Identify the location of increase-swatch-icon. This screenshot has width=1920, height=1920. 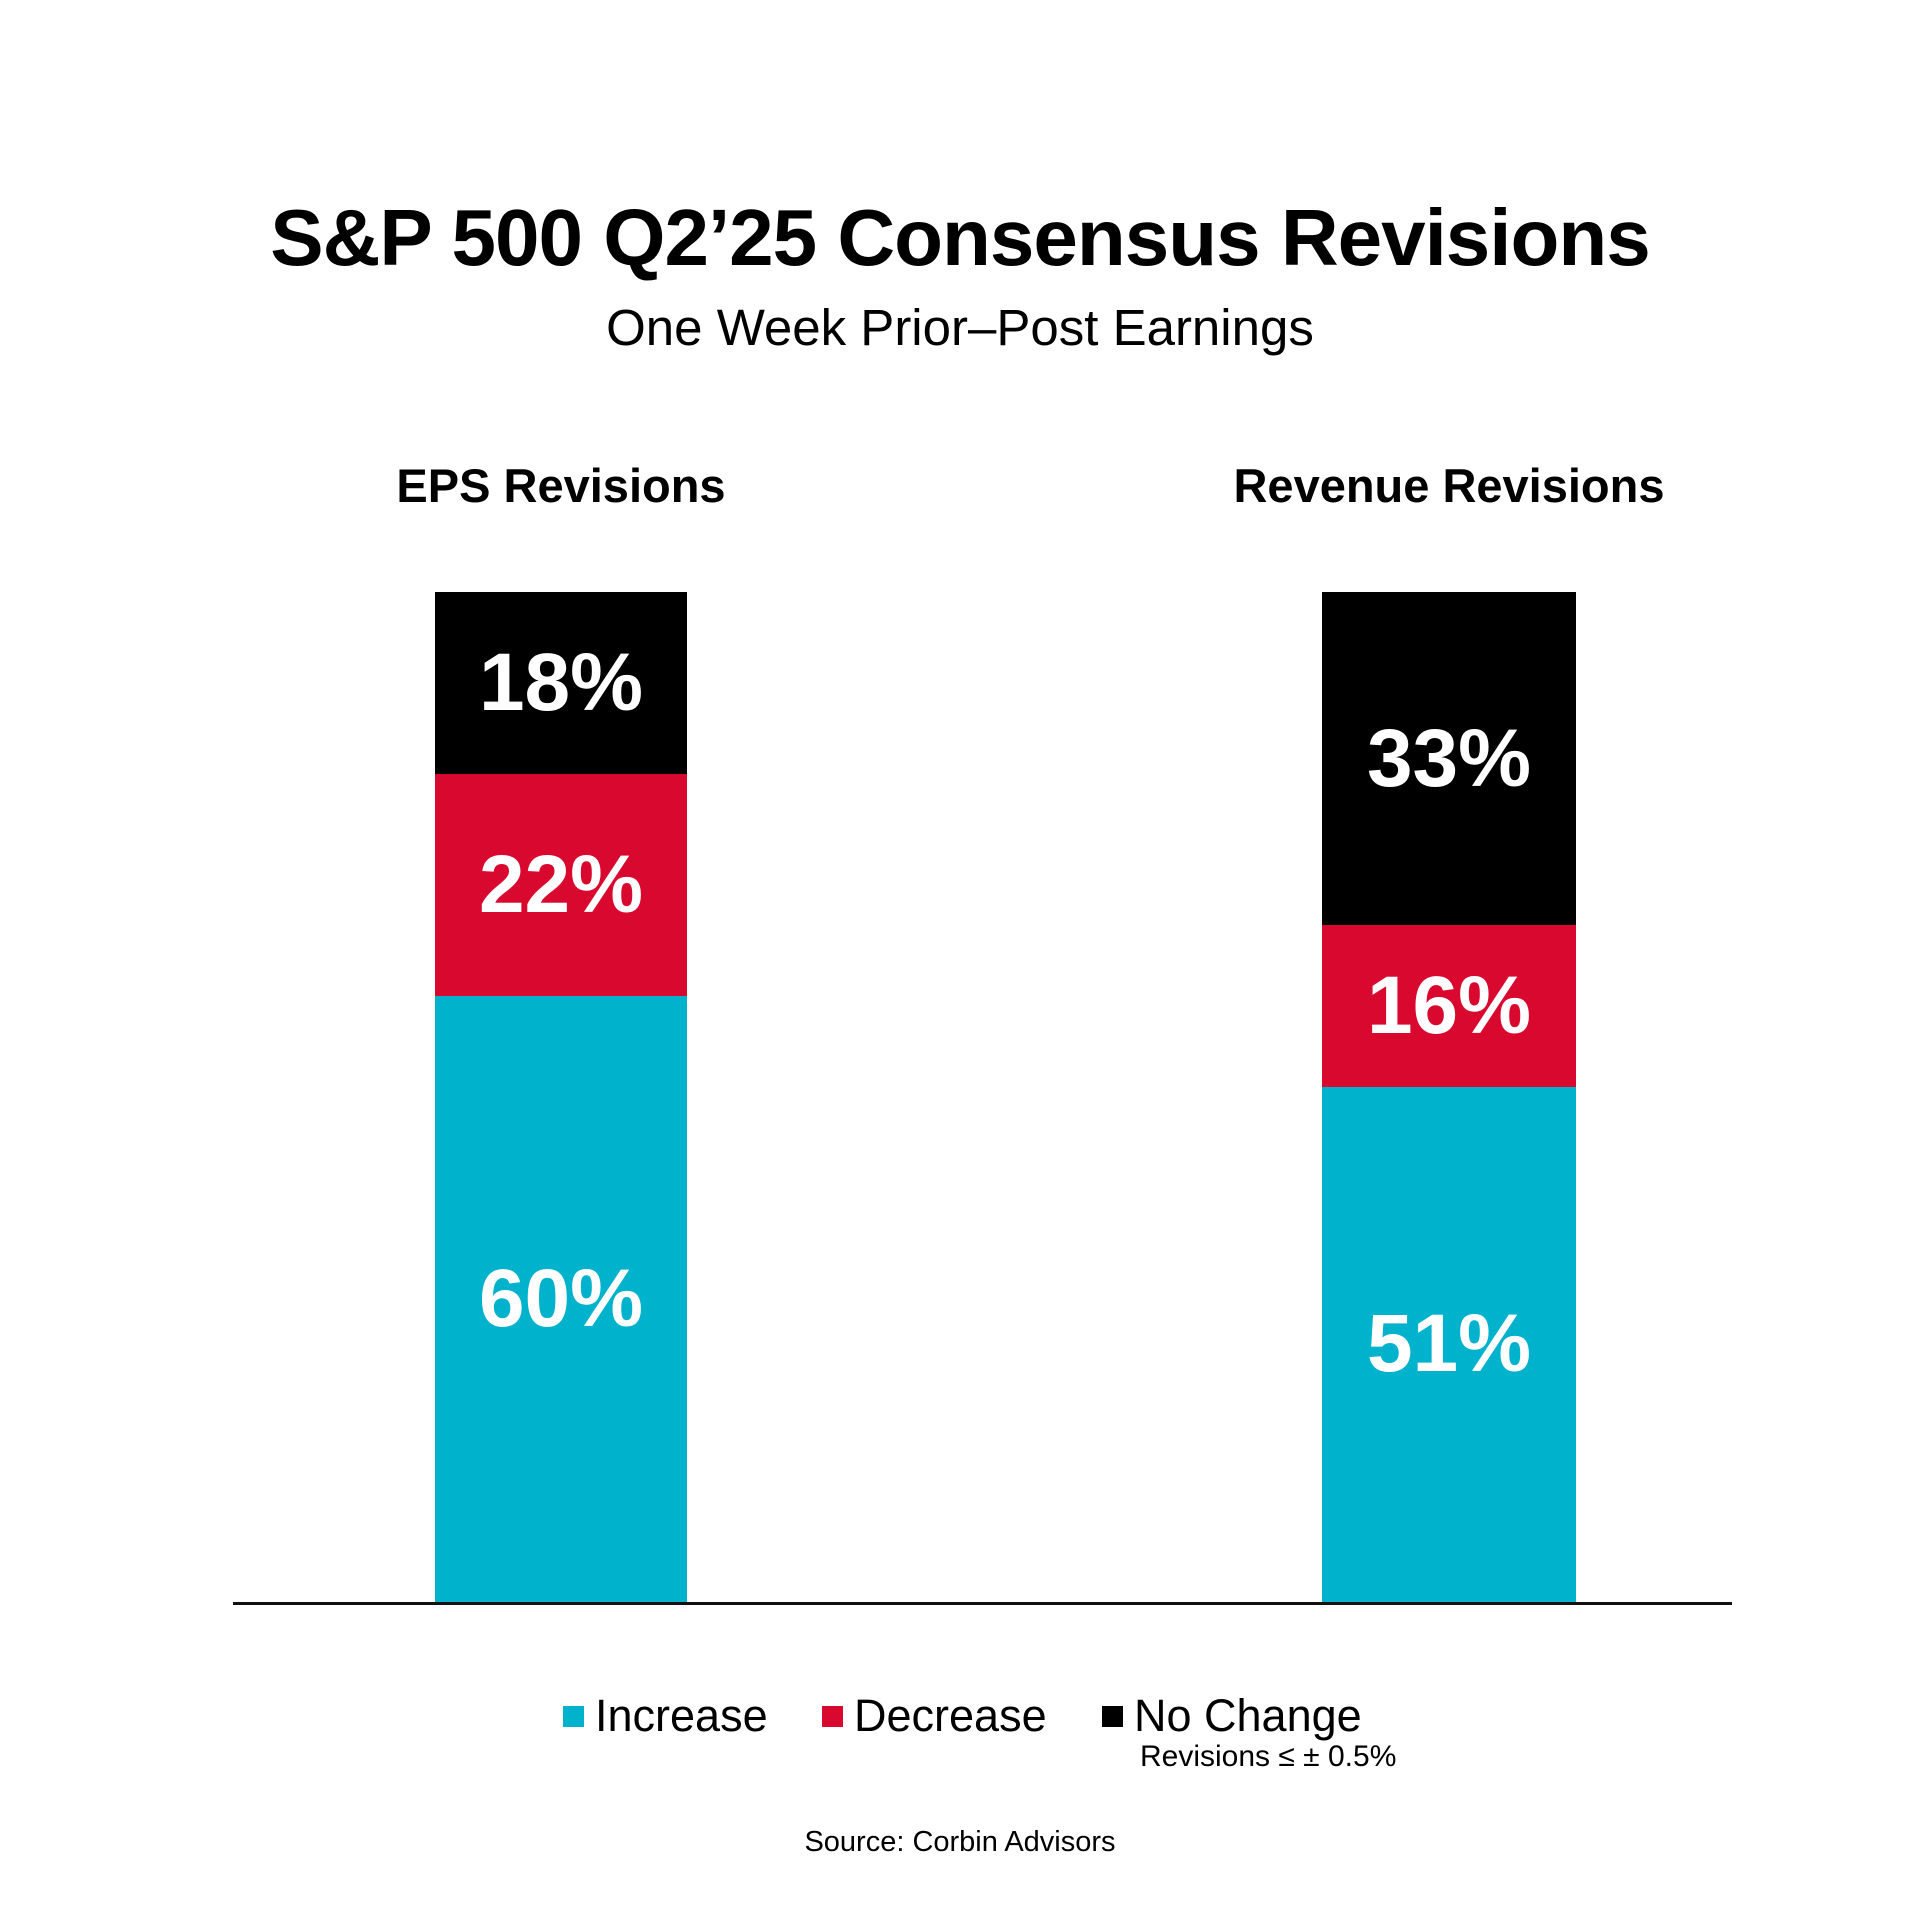
(573, 1716).